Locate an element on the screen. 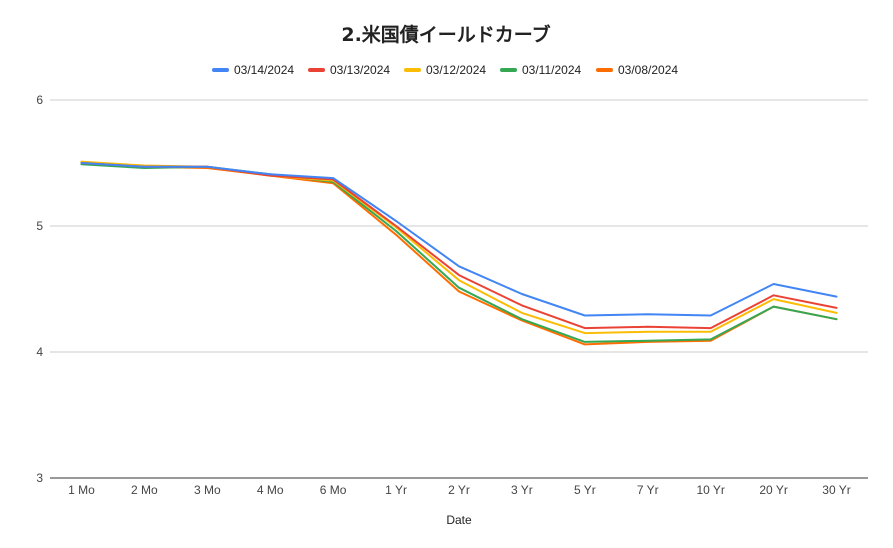  legend-item: 03/12/2024 is located at coordinates (445, 70).